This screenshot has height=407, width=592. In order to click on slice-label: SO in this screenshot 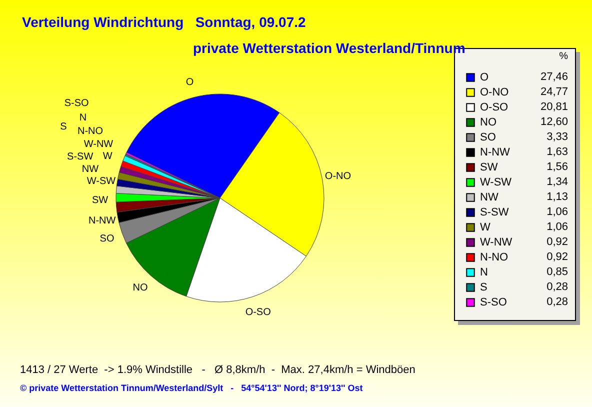, I will do `click(107, 238)`.